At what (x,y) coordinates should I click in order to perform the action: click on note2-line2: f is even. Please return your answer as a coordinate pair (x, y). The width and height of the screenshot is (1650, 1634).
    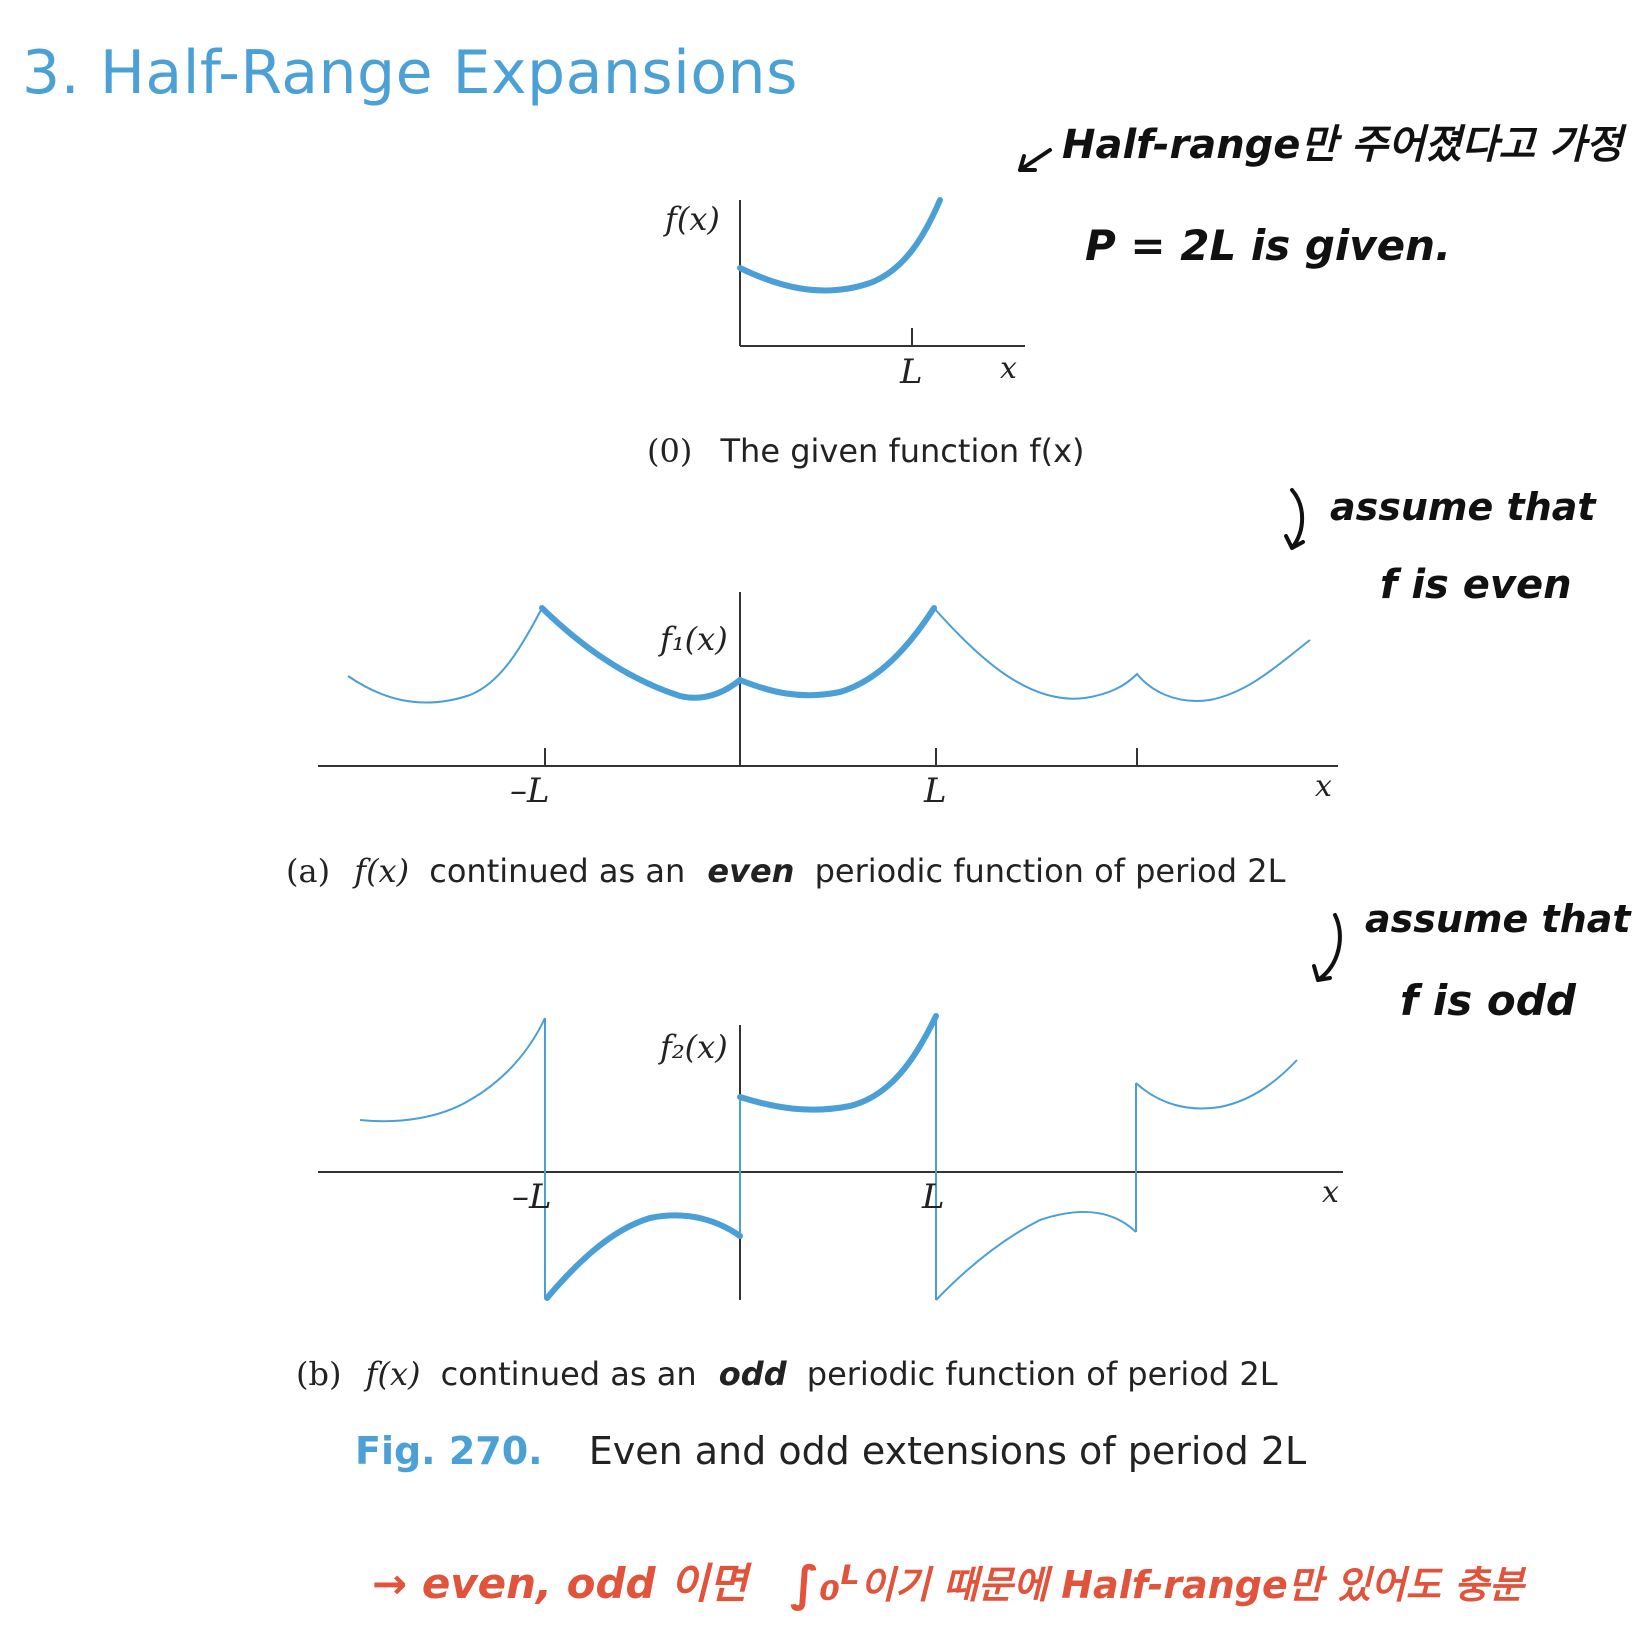
    Looking at the image, I should click on (1476, 585).